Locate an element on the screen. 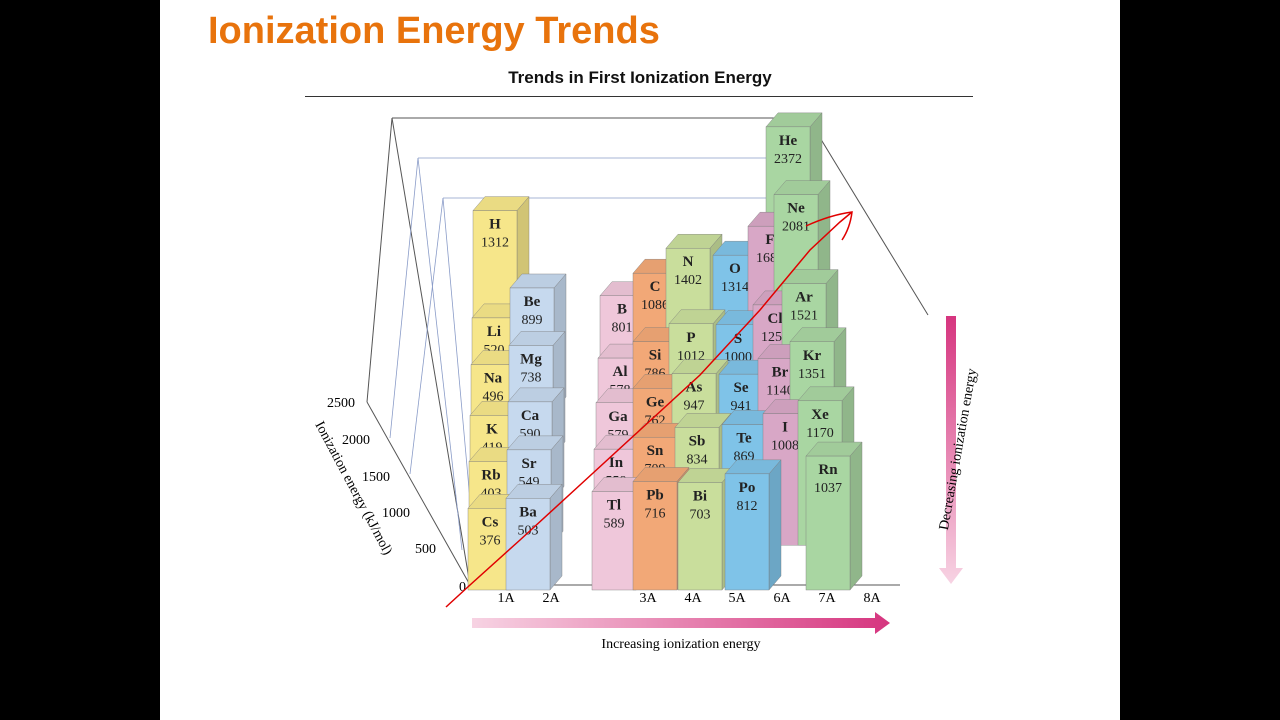 Image resolution: width=1280 pixels, height=720 pixels. element-symbol: Mg is located at coordinates (531, 359).